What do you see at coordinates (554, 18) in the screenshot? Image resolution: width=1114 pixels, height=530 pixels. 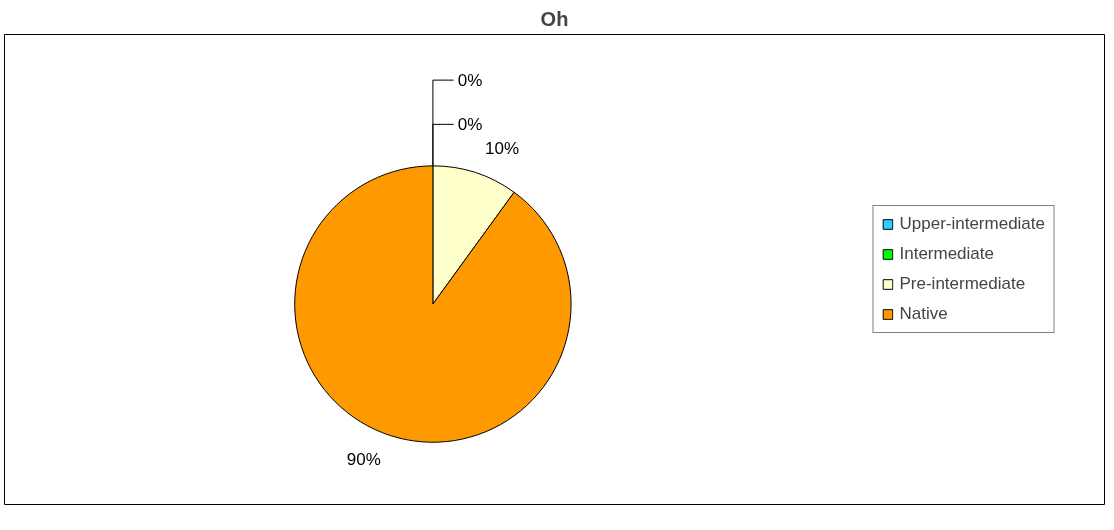 I see `chart-title: Oh` at bounding box center [554, 18].